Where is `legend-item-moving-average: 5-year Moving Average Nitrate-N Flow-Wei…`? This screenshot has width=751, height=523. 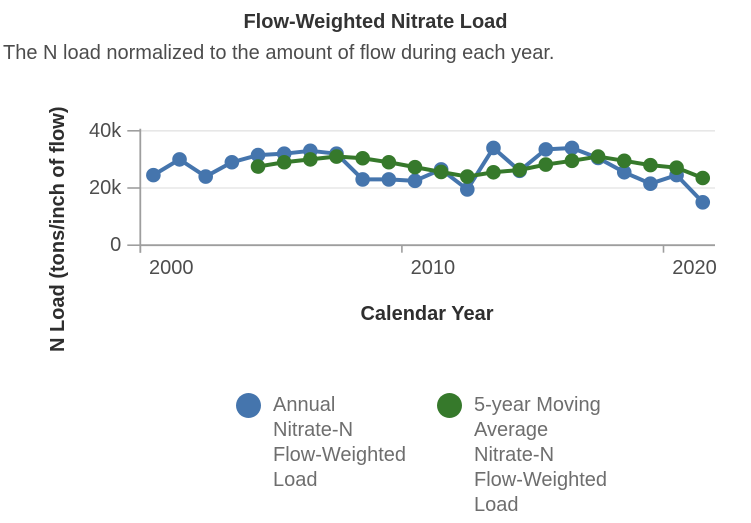
legend-item-moving-average: 5-year Moving Average Nitrate-N Flow-Wei… is located at coordinates (522, 455).